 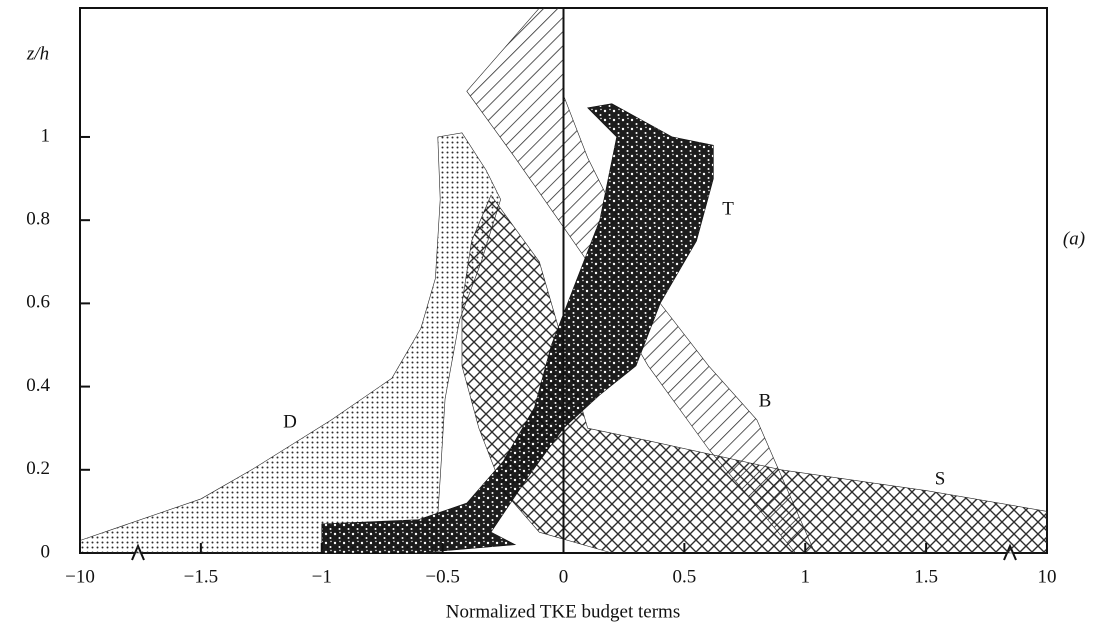 What do you see at coordinates (1074, 238) in the screenshot?
I see `panel-label: (a)` at bounding box center [1074, 238].